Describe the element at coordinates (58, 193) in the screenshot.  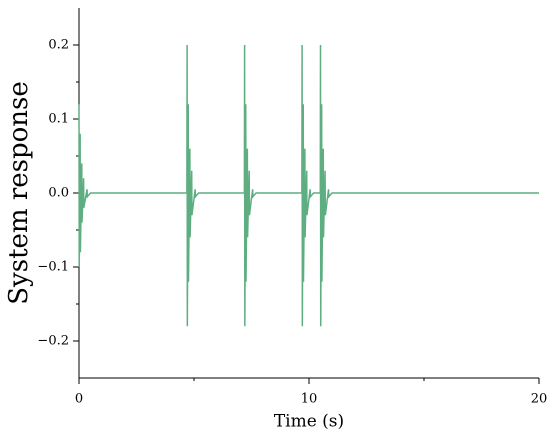
I see `y-tick-label: 0.0` at that location.